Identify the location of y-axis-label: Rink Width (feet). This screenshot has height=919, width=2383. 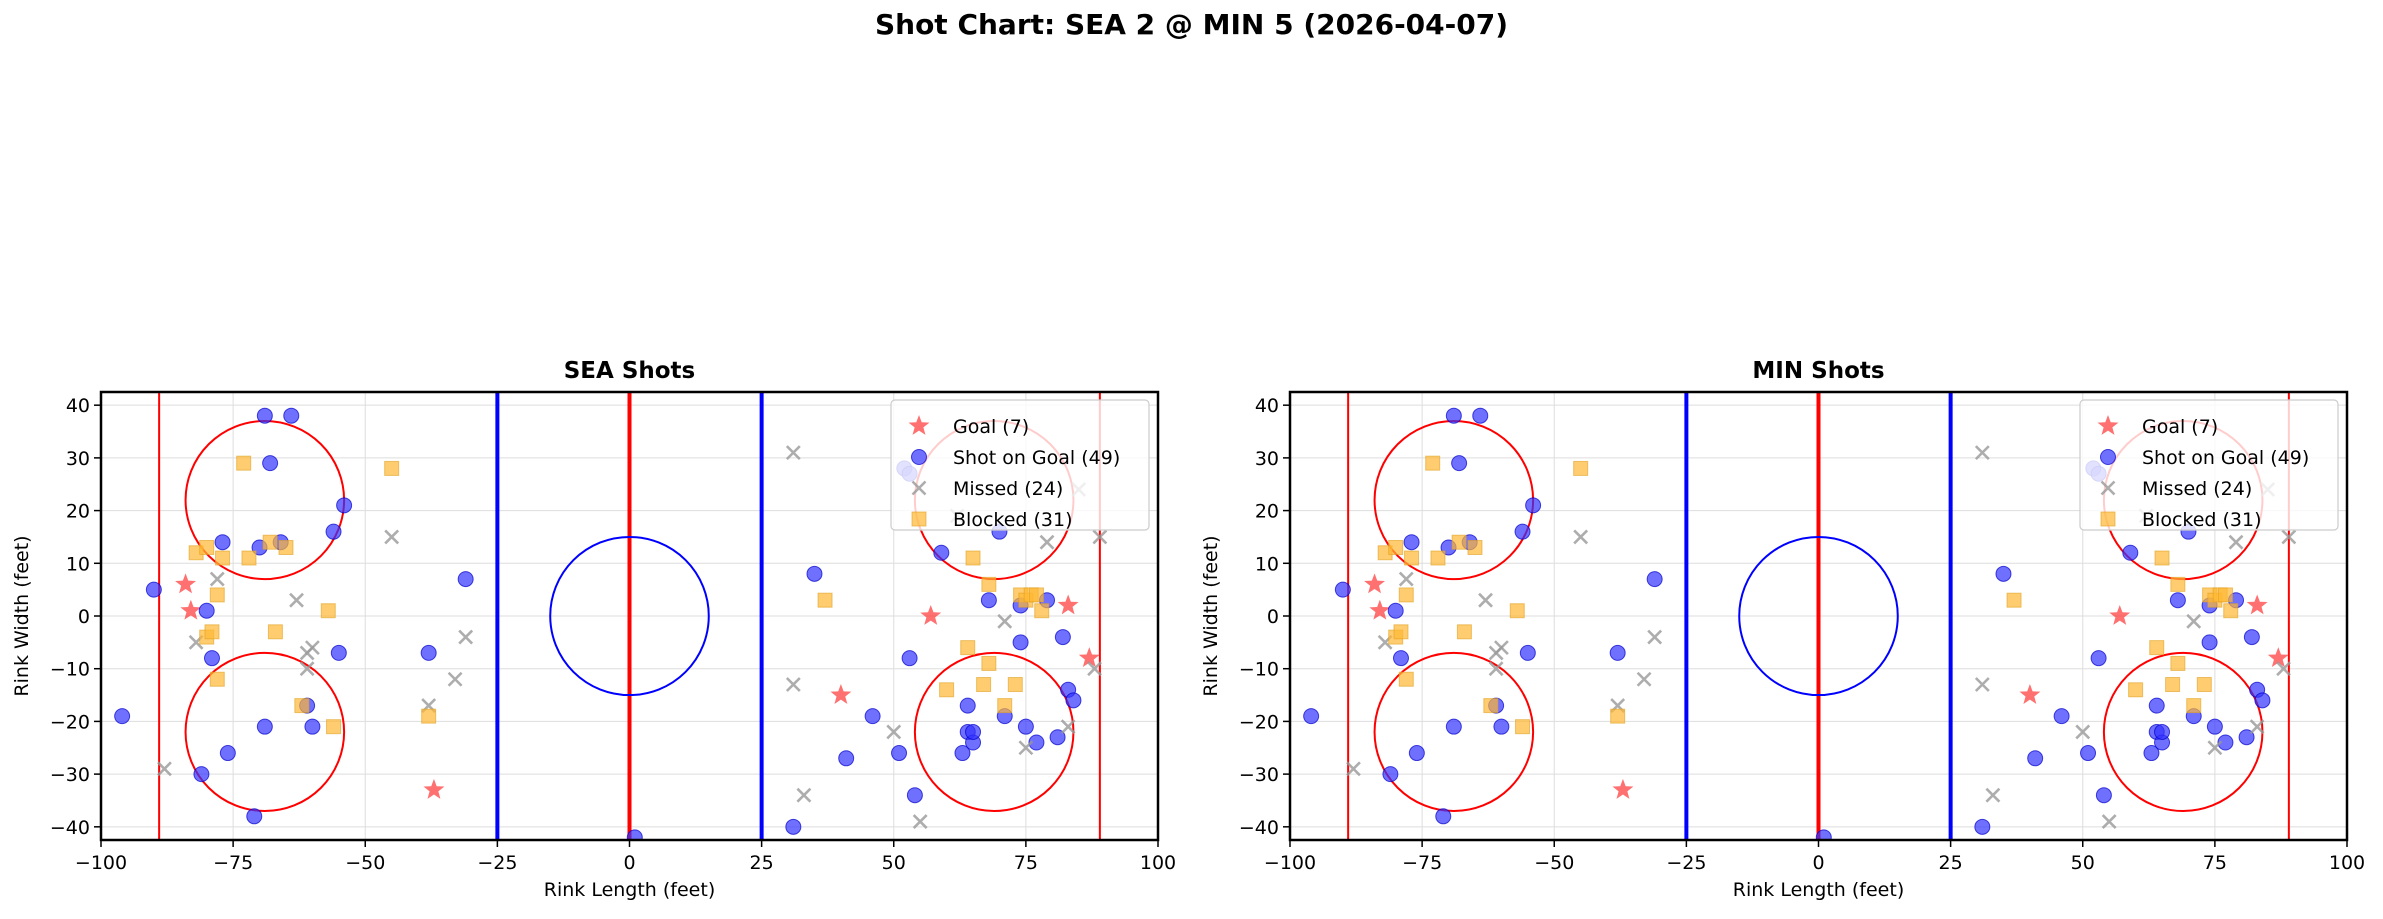
(22, 615).